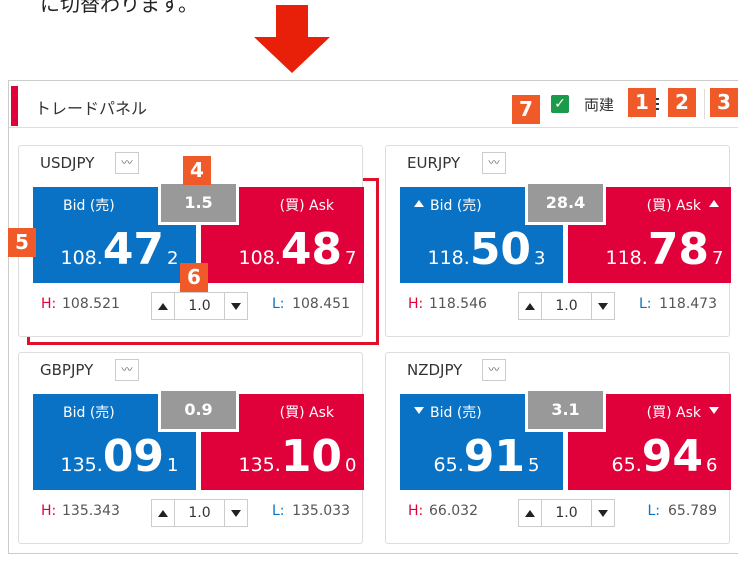 This screenshot has width=738, height=562. I want to click on step-badge: 3, so click(724, 102).